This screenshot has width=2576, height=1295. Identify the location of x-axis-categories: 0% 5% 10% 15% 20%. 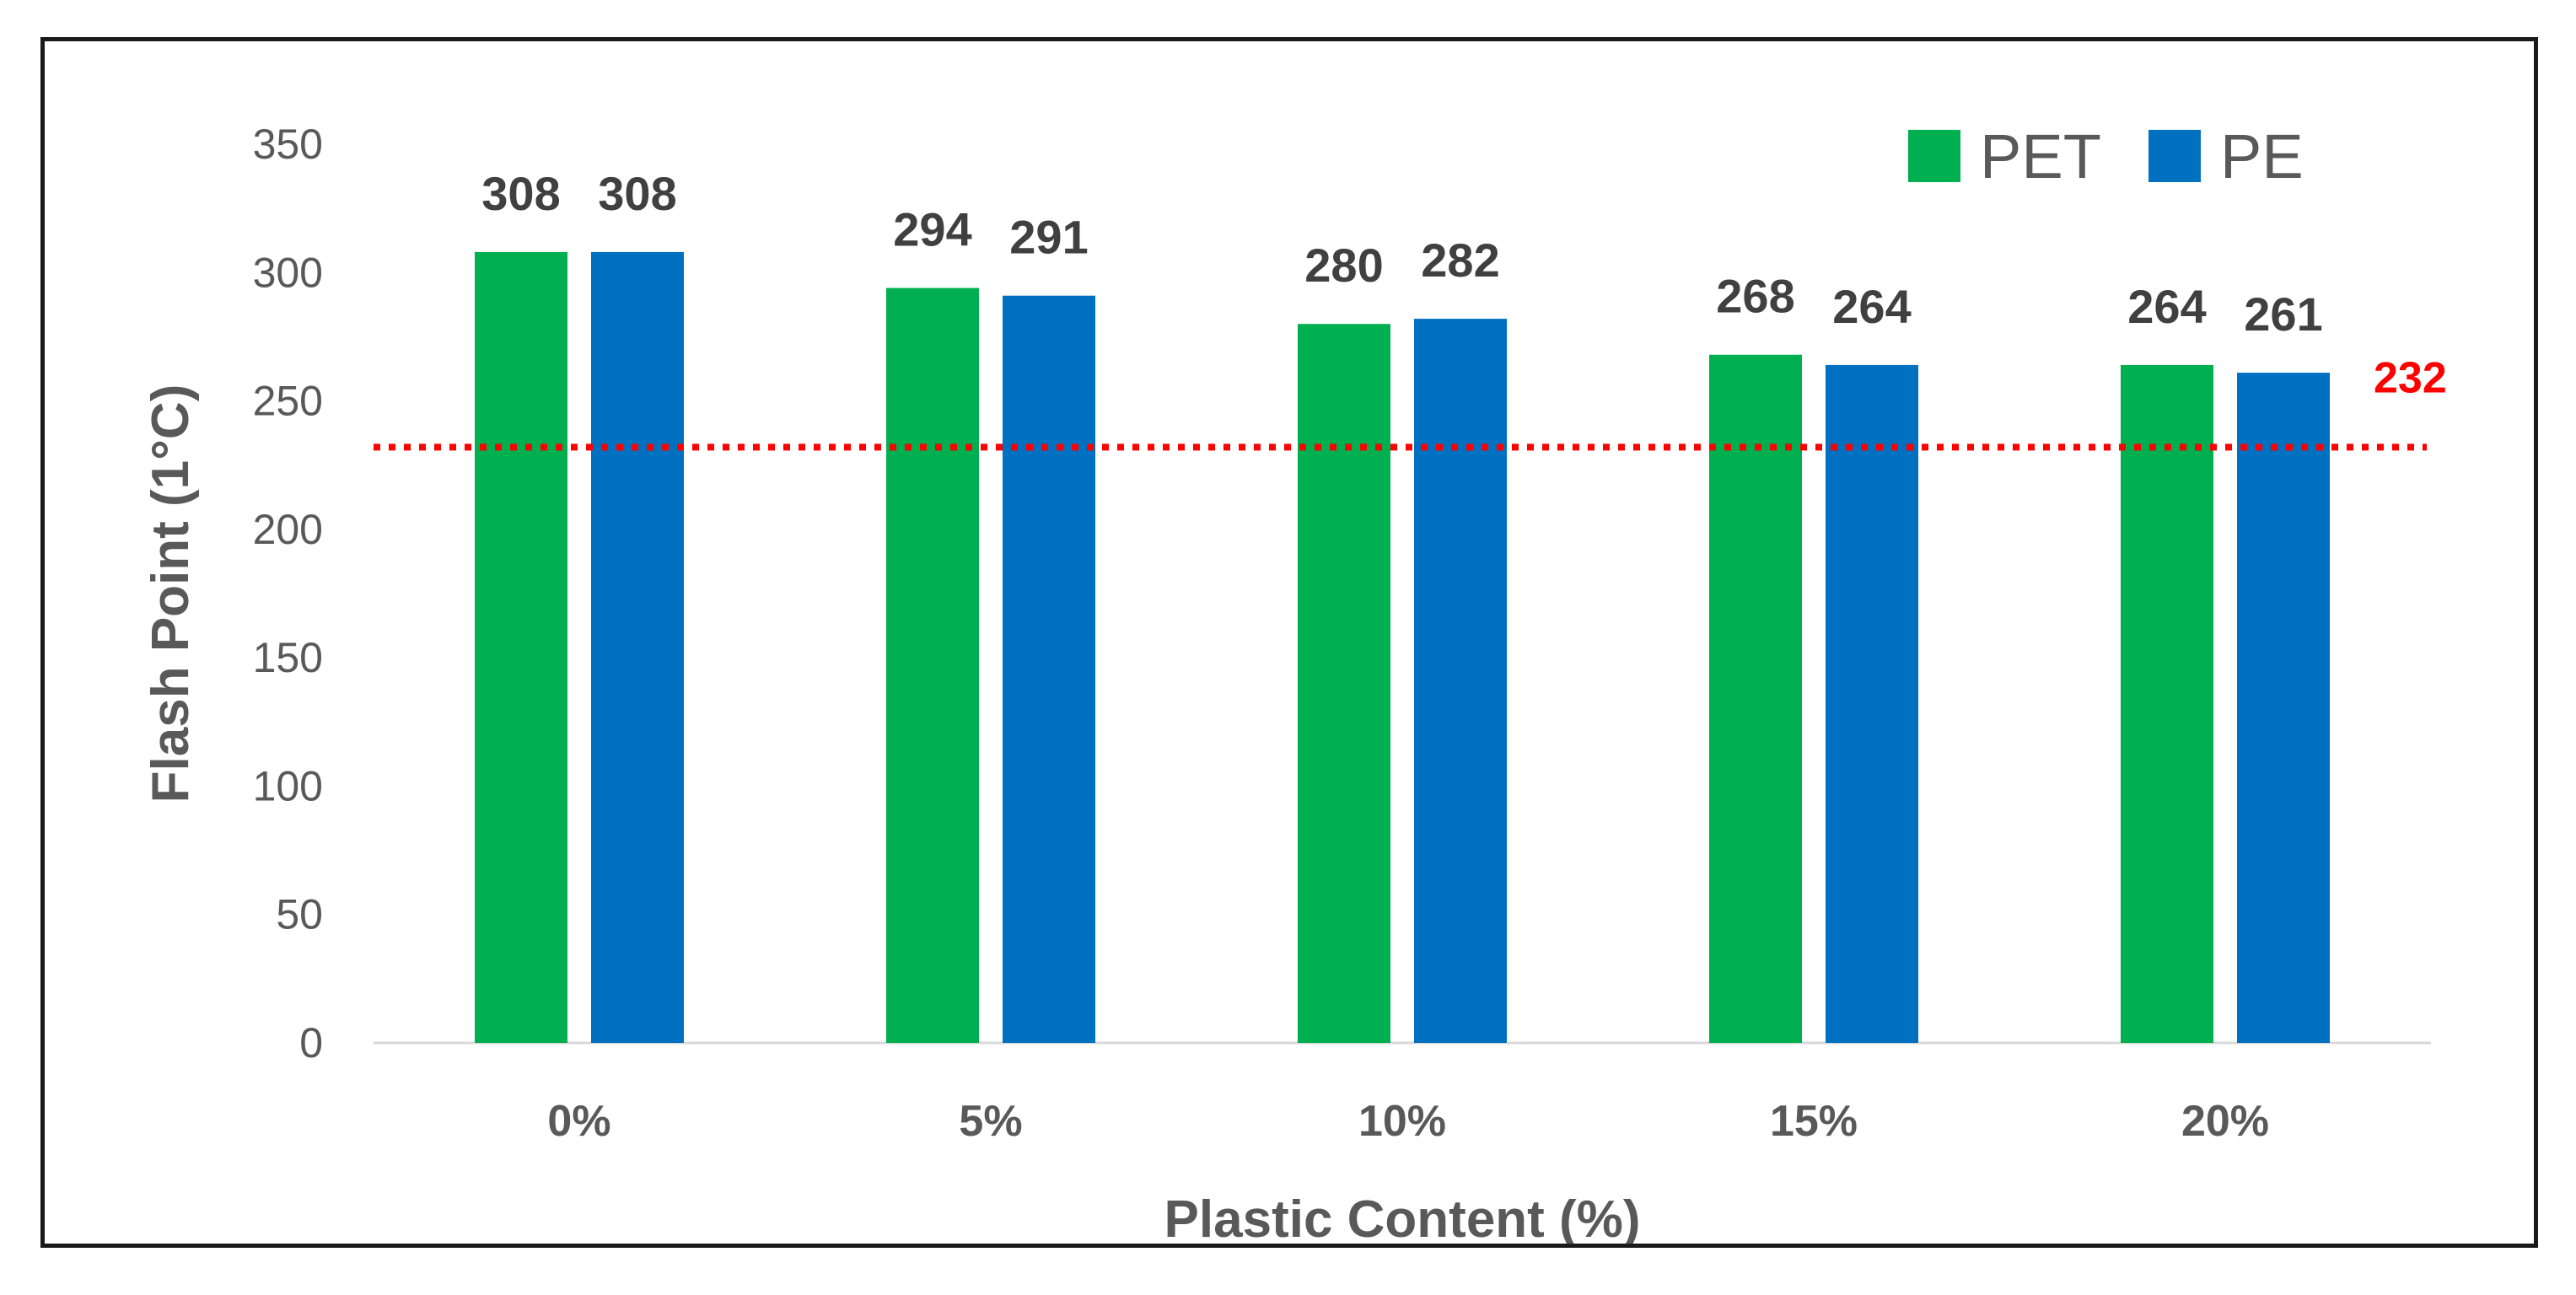
(1408, 1121).